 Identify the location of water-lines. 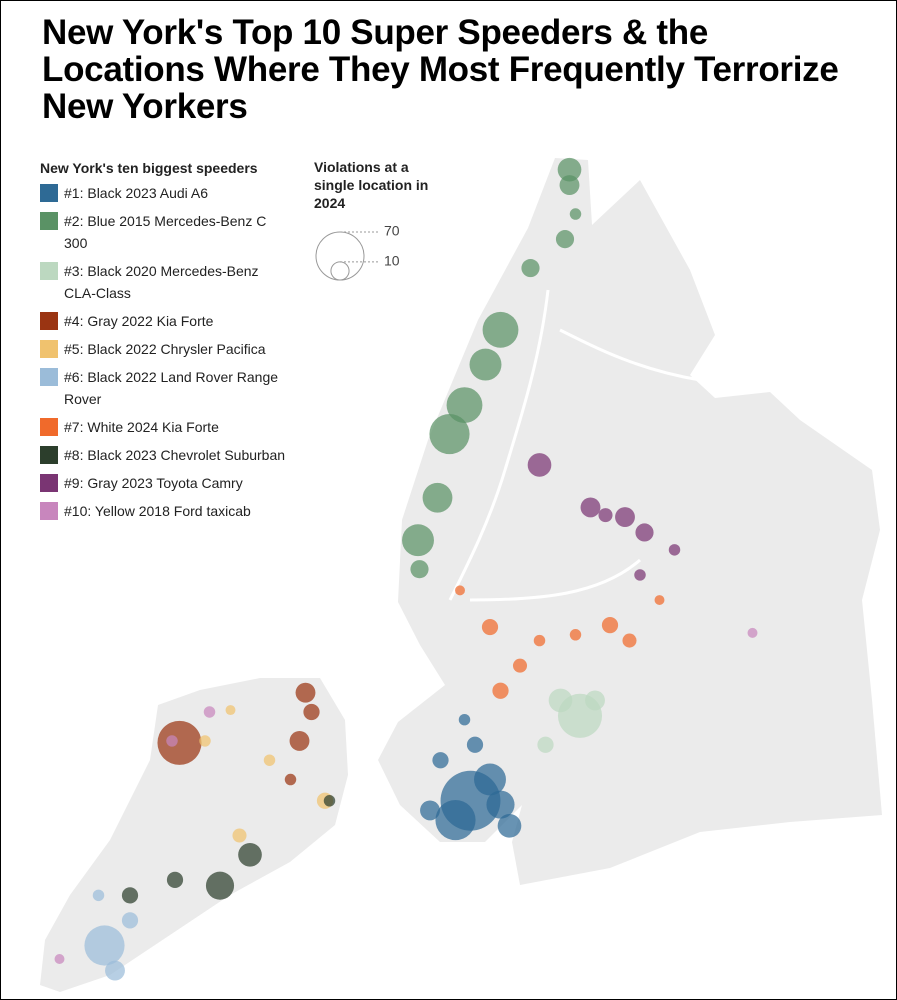
(574, 445).